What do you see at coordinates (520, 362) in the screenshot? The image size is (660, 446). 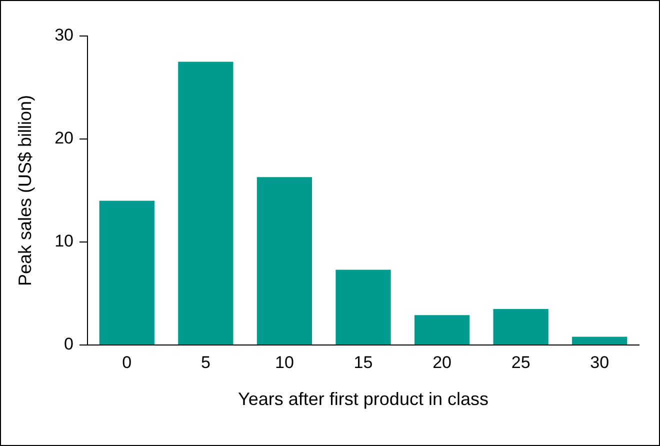 I see `x-tick-label: 25` at bounding box center [520, 362].